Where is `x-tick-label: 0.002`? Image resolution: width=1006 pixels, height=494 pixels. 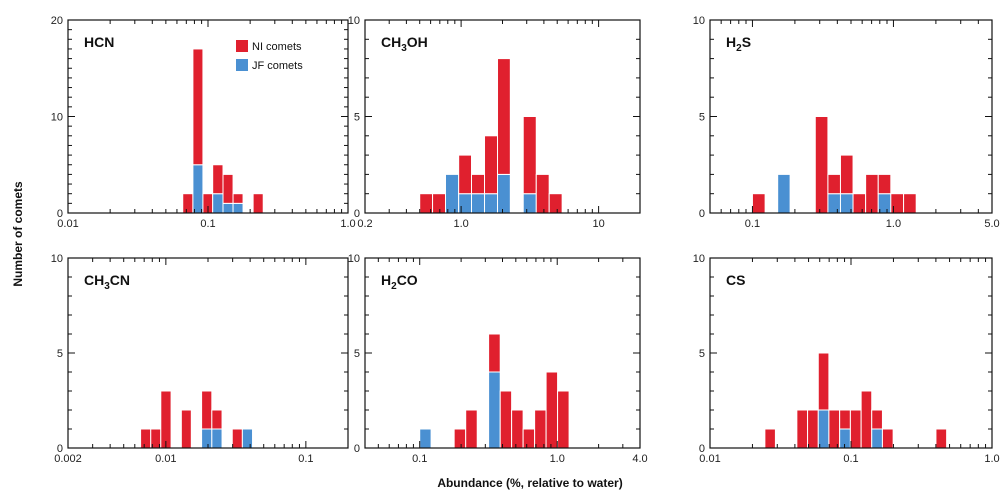 x-tick-label: 0.002 is located at coordinates (68, 459).